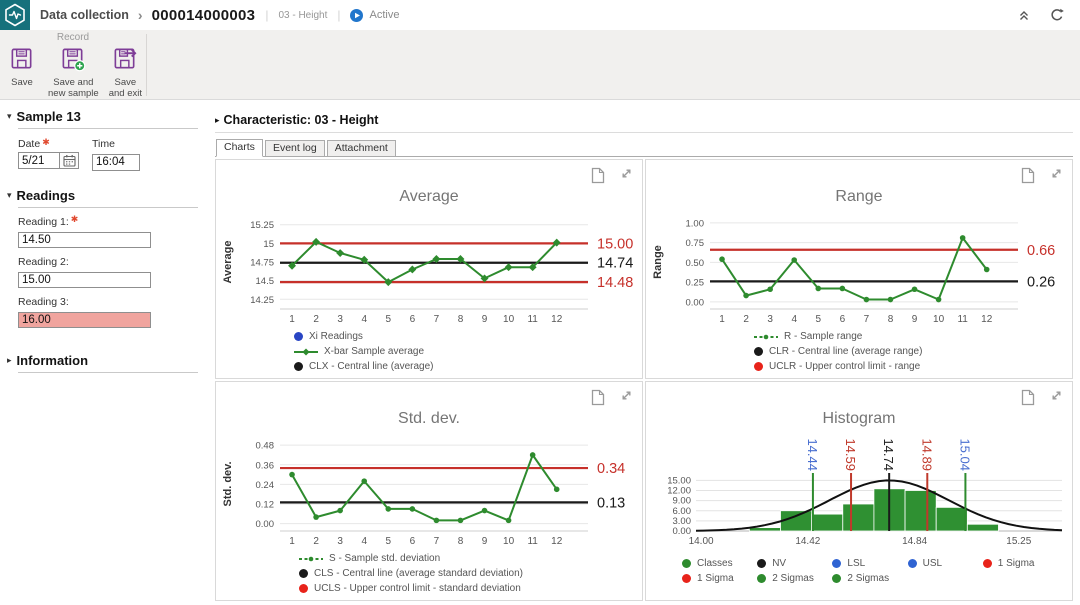  What do you see at coordinates (84, 15) in the screenshot?
I see `breadcrumb: Data collection` at bounding box center [84, 15].